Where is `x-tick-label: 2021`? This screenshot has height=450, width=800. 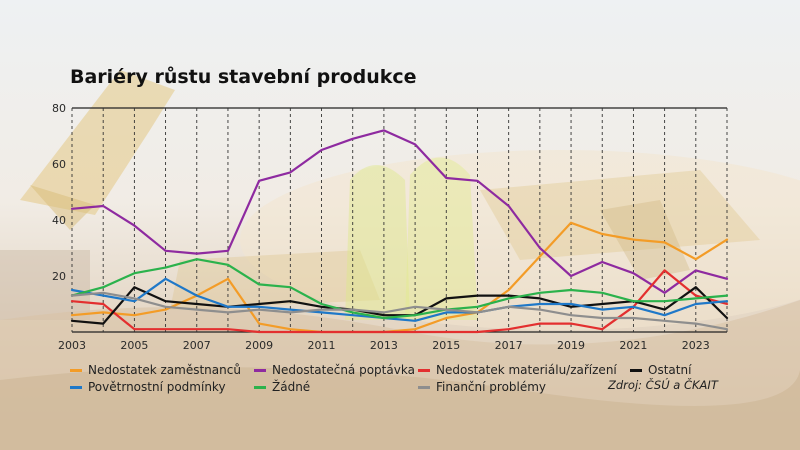
x-tick-label: 2021 is located at coordinates (633, 345).